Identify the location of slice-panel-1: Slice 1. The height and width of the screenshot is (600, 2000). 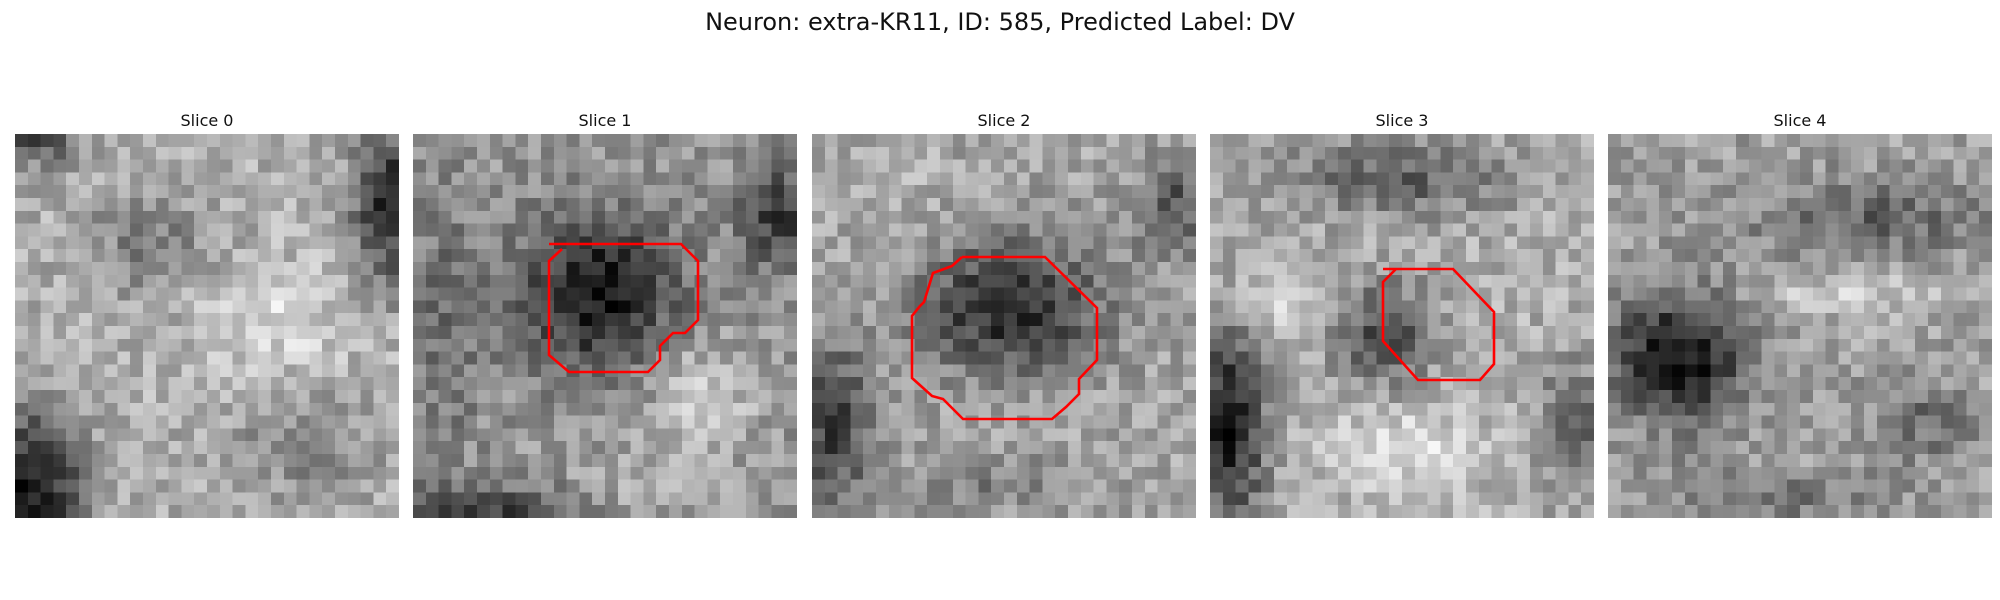
(605, 313).